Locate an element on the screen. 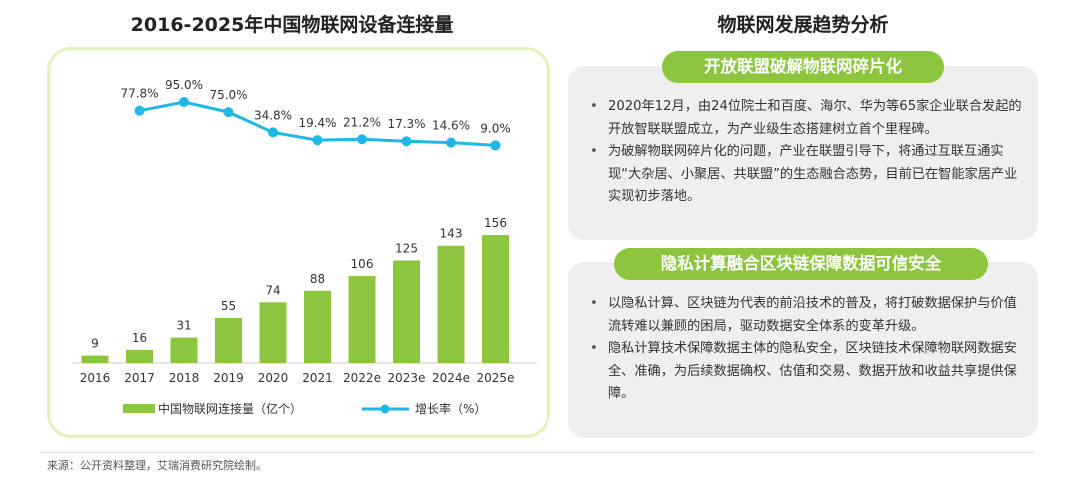  growth-label-2018: 95.0% is located at coordinates (184, 85).